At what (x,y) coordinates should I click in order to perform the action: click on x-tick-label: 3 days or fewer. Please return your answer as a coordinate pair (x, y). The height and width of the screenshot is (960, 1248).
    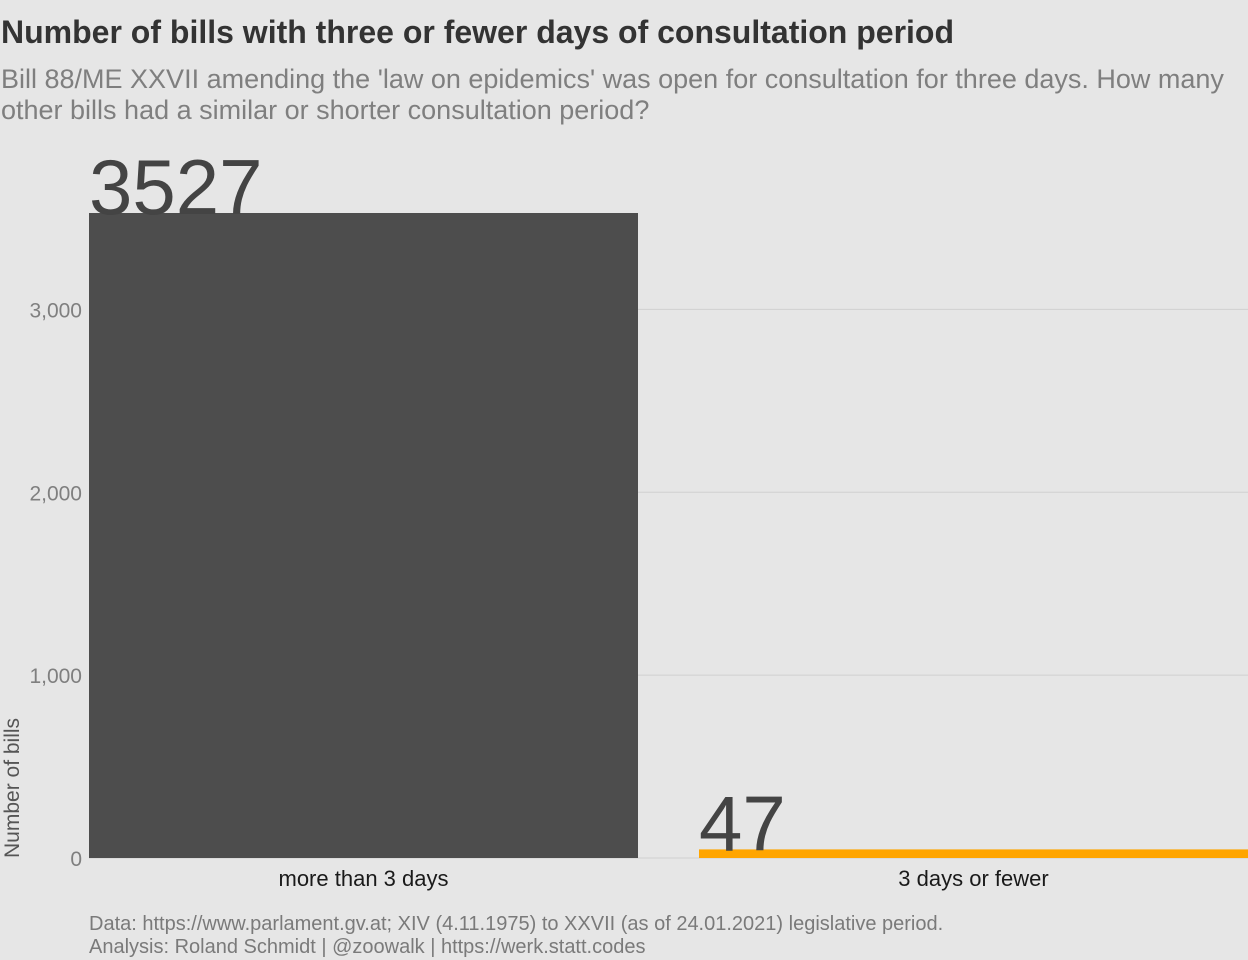
    Looking at the image, I should click on (973, 878).